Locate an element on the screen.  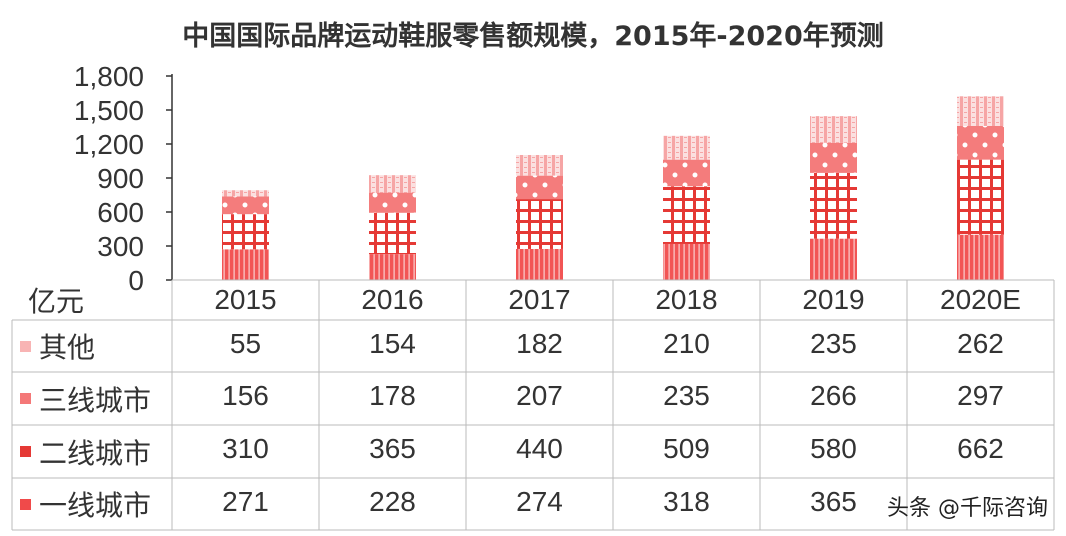
bar-2019-三线城市 is located at coordinates (833, 157).